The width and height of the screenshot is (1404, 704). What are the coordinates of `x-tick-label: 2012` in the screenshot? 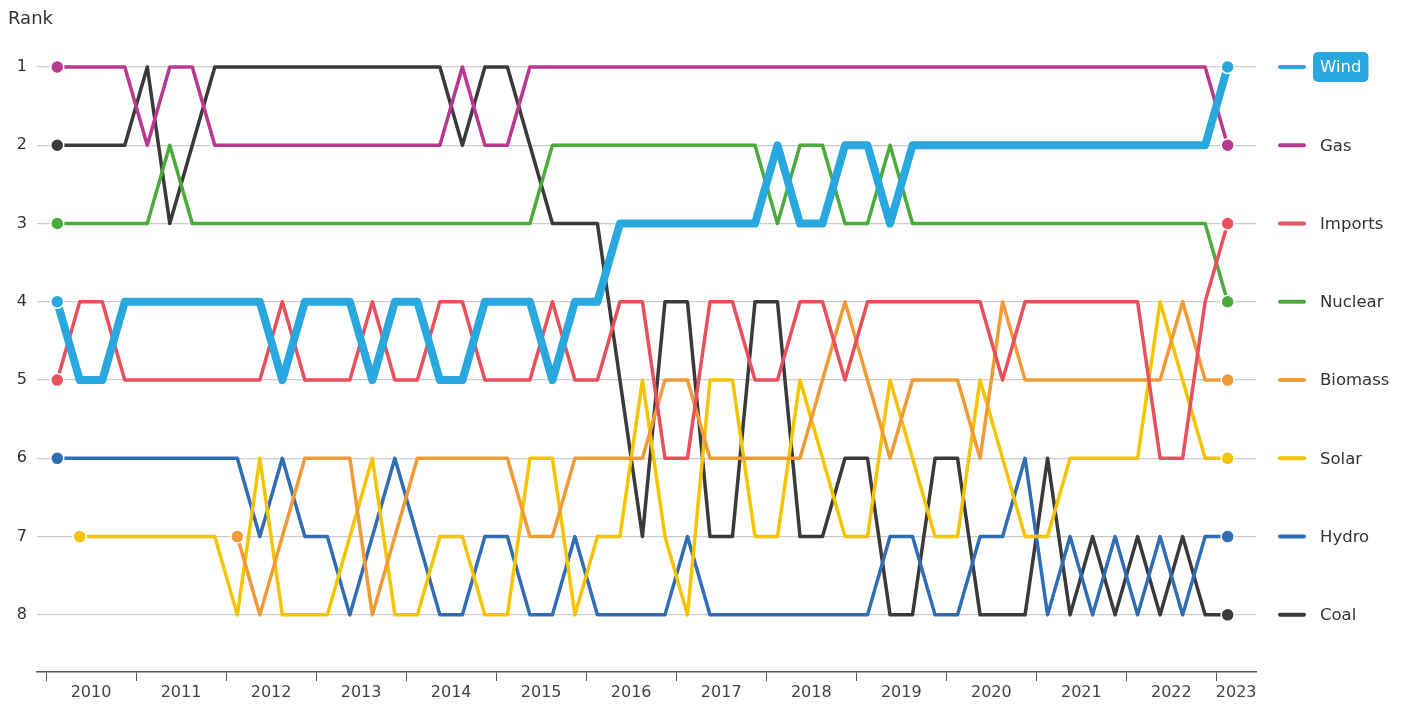 It's located at (271, 691).